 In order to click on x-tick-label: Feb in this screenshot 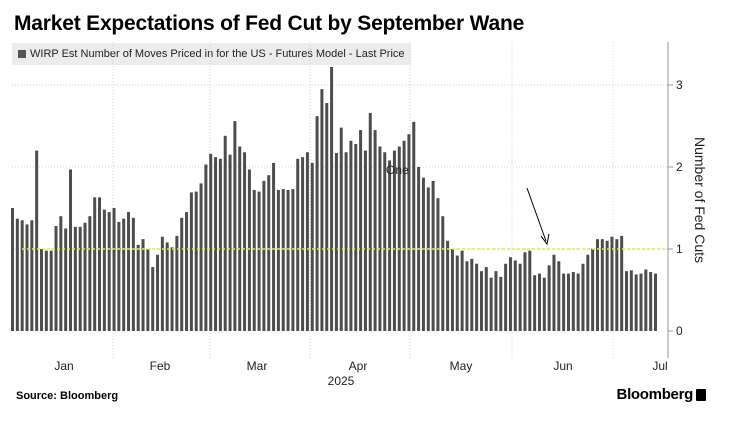, I will do `click(160, 366)`.